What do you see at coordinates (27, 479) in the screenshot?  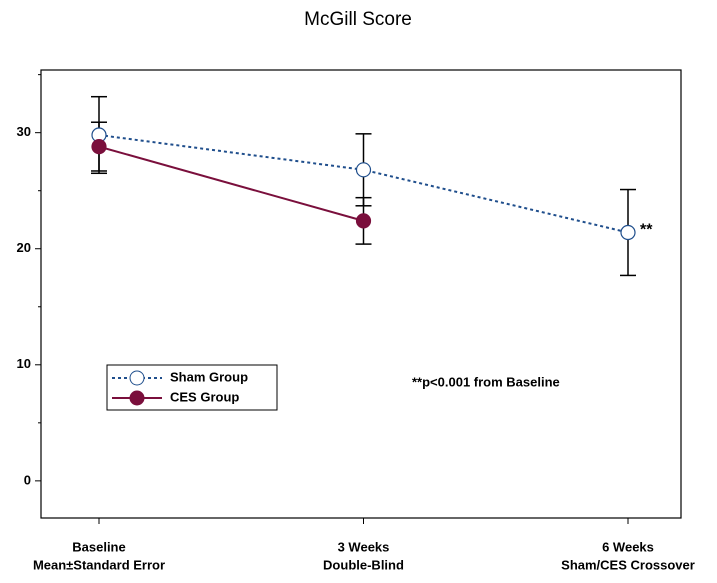 I see `y-tick-label: 0` at bounding box center [27, 479].